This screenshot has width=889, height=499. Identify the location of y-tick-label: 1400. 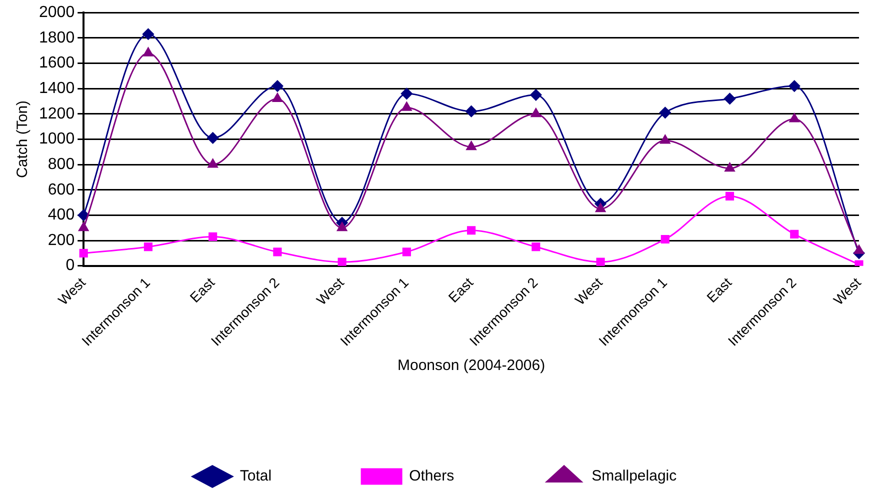
(57, 88).